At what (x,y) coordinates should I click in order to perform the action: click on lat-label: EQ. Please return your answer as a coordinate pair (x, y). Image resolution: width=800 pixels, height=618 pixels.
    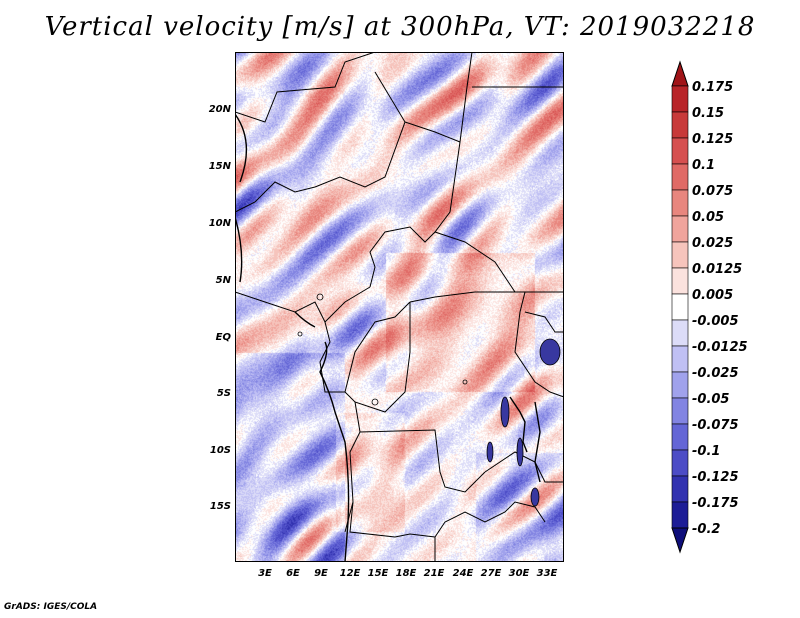
    Looking at the image, I should click on (223, 337).